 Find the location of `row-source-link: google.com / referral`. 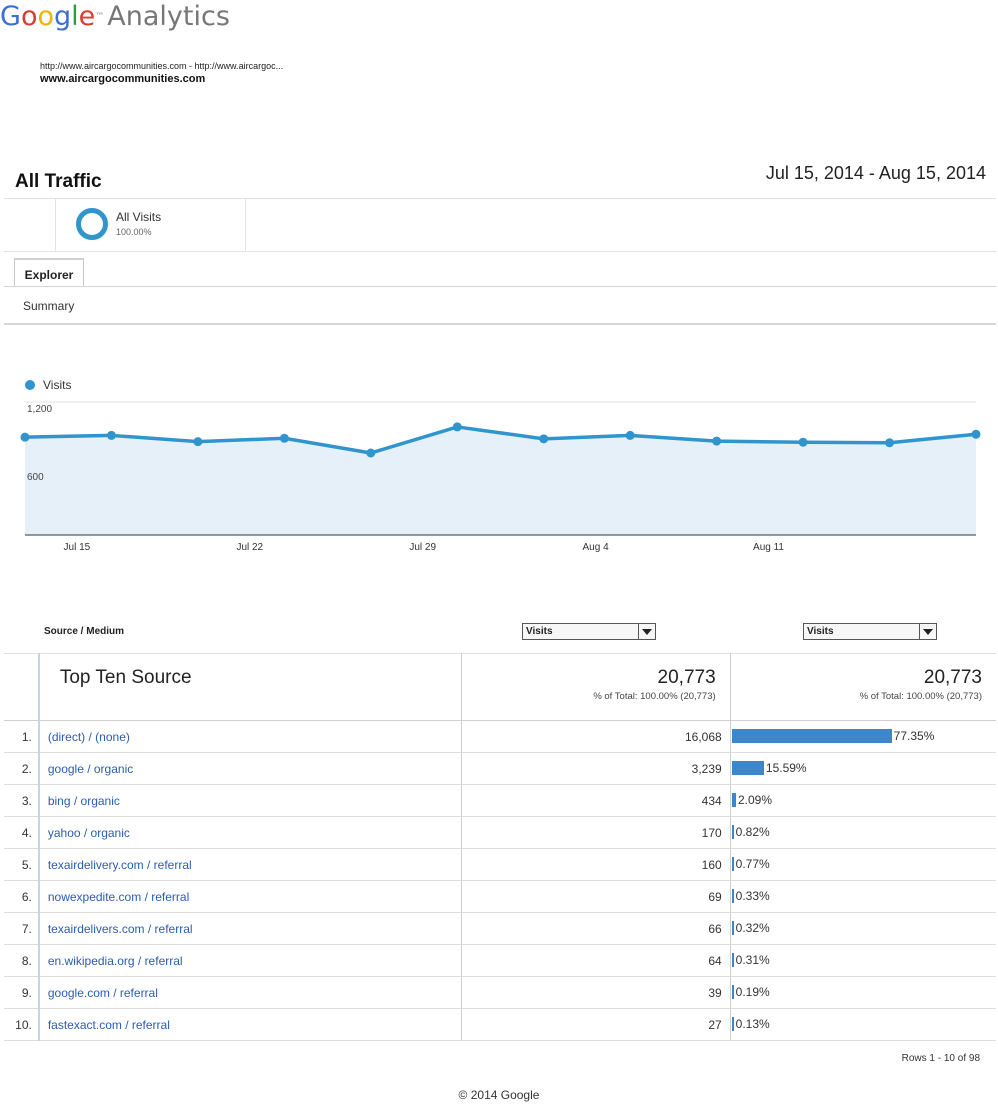

row-source-link: google.com / referral is located at coordinates (102, 992).